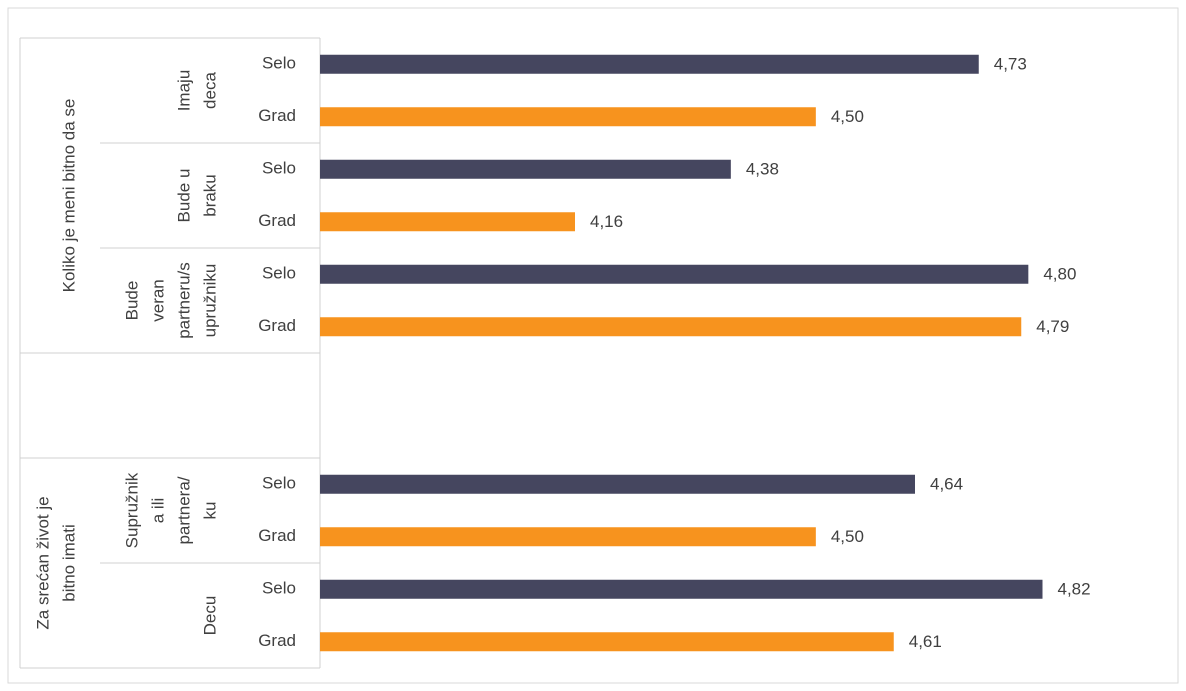 The width and height of the screenshot is (1186, 691). What do you see at coordinates (209, 511) in the screenshot?
I see `subgroup-label: ku` at bounding box center [209, 511].